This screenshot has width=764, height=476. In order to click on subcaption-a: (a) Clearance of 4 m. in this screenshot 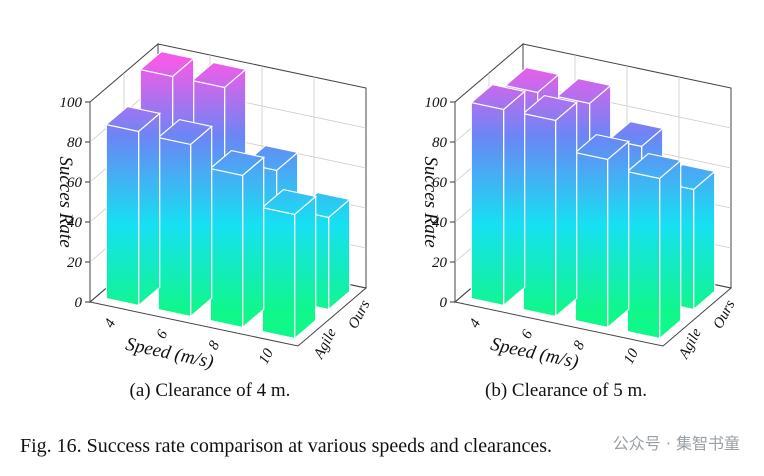, I will do `click(210, 390)`.